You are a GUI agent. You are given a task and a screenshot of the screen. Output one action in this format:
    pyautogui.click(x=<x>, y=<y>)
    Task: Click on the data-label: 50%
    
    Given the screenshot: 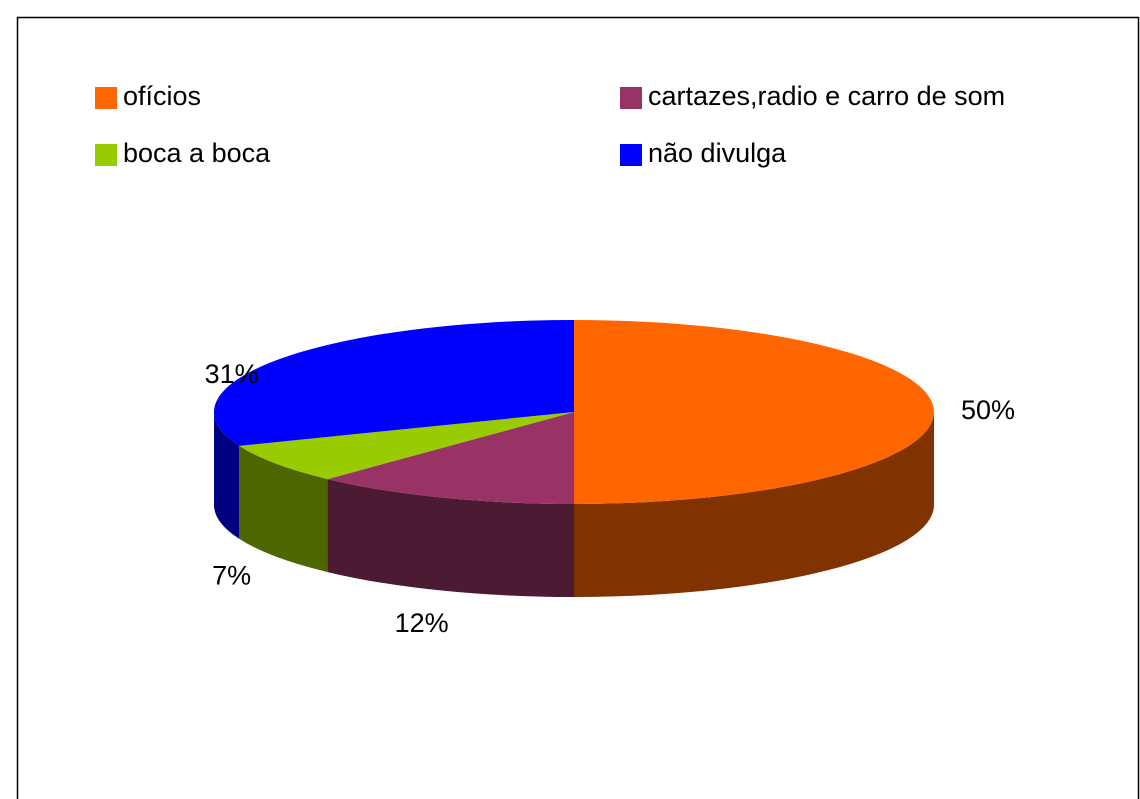 What is the action you would take?
    pyautogui.click(x=988, y=410)
    